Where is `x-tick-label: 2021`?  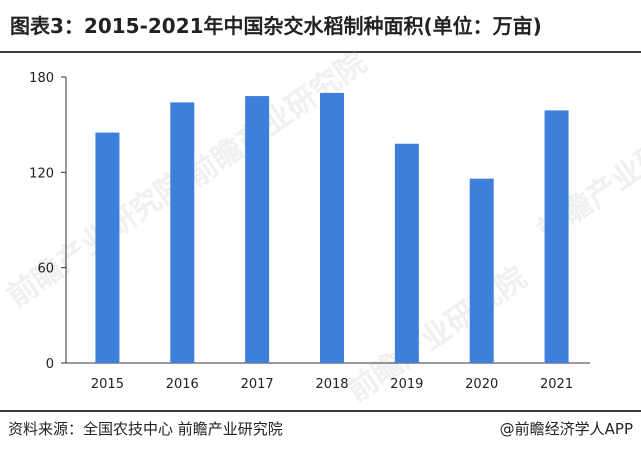 x-tick-label: 2021 is located at coordinates (556, 384).